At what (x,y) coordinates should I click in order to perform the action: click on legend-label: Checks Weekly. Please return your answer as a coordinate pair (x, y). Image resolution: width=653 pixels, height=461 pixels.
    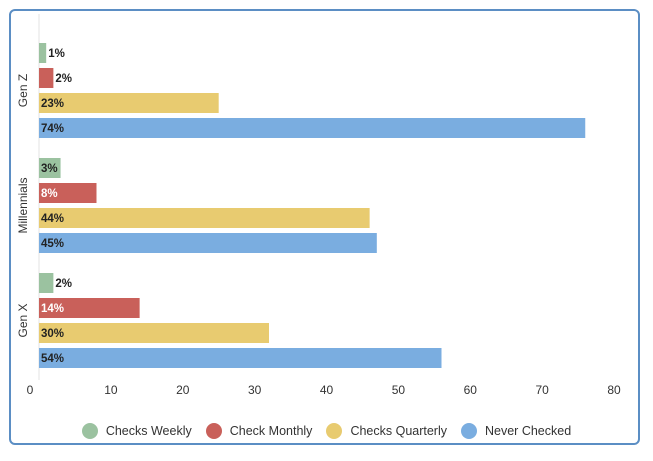
    Looking at the image, I should click on (148, 431).